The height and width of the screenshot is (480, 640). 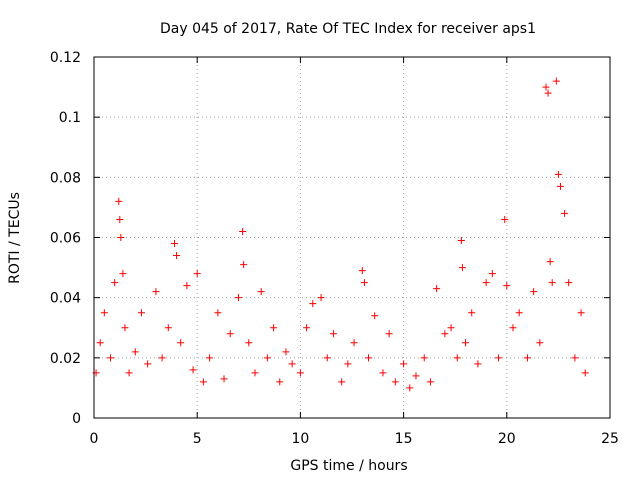 I want to click on y-tick-label: 0.06, so click(x=65, y=239).